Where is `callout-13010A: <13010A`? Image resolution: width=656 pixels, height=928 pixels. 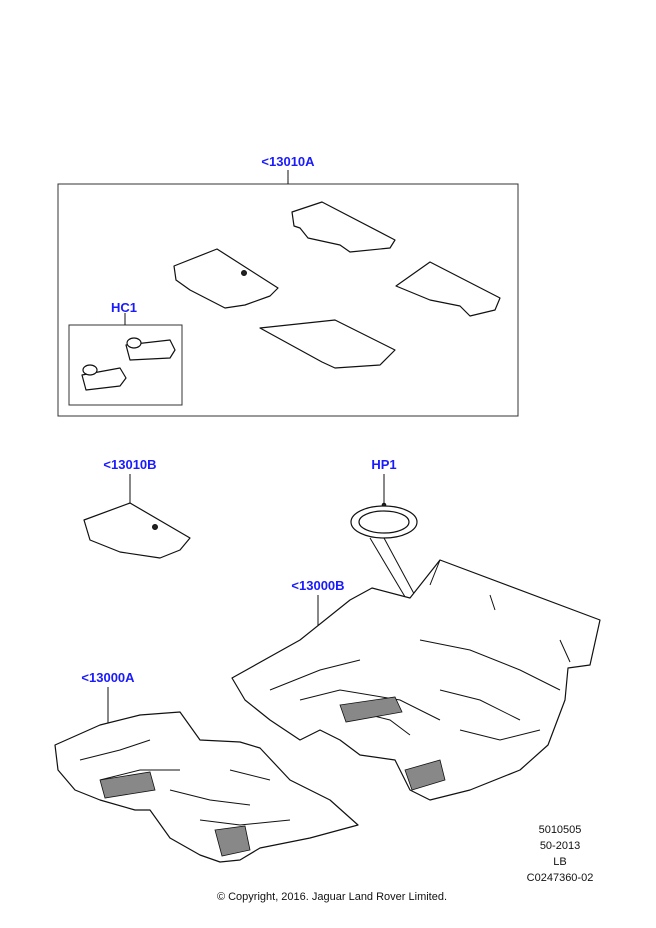 callout-13010A: <13010A is located at coordinates (288, 161).